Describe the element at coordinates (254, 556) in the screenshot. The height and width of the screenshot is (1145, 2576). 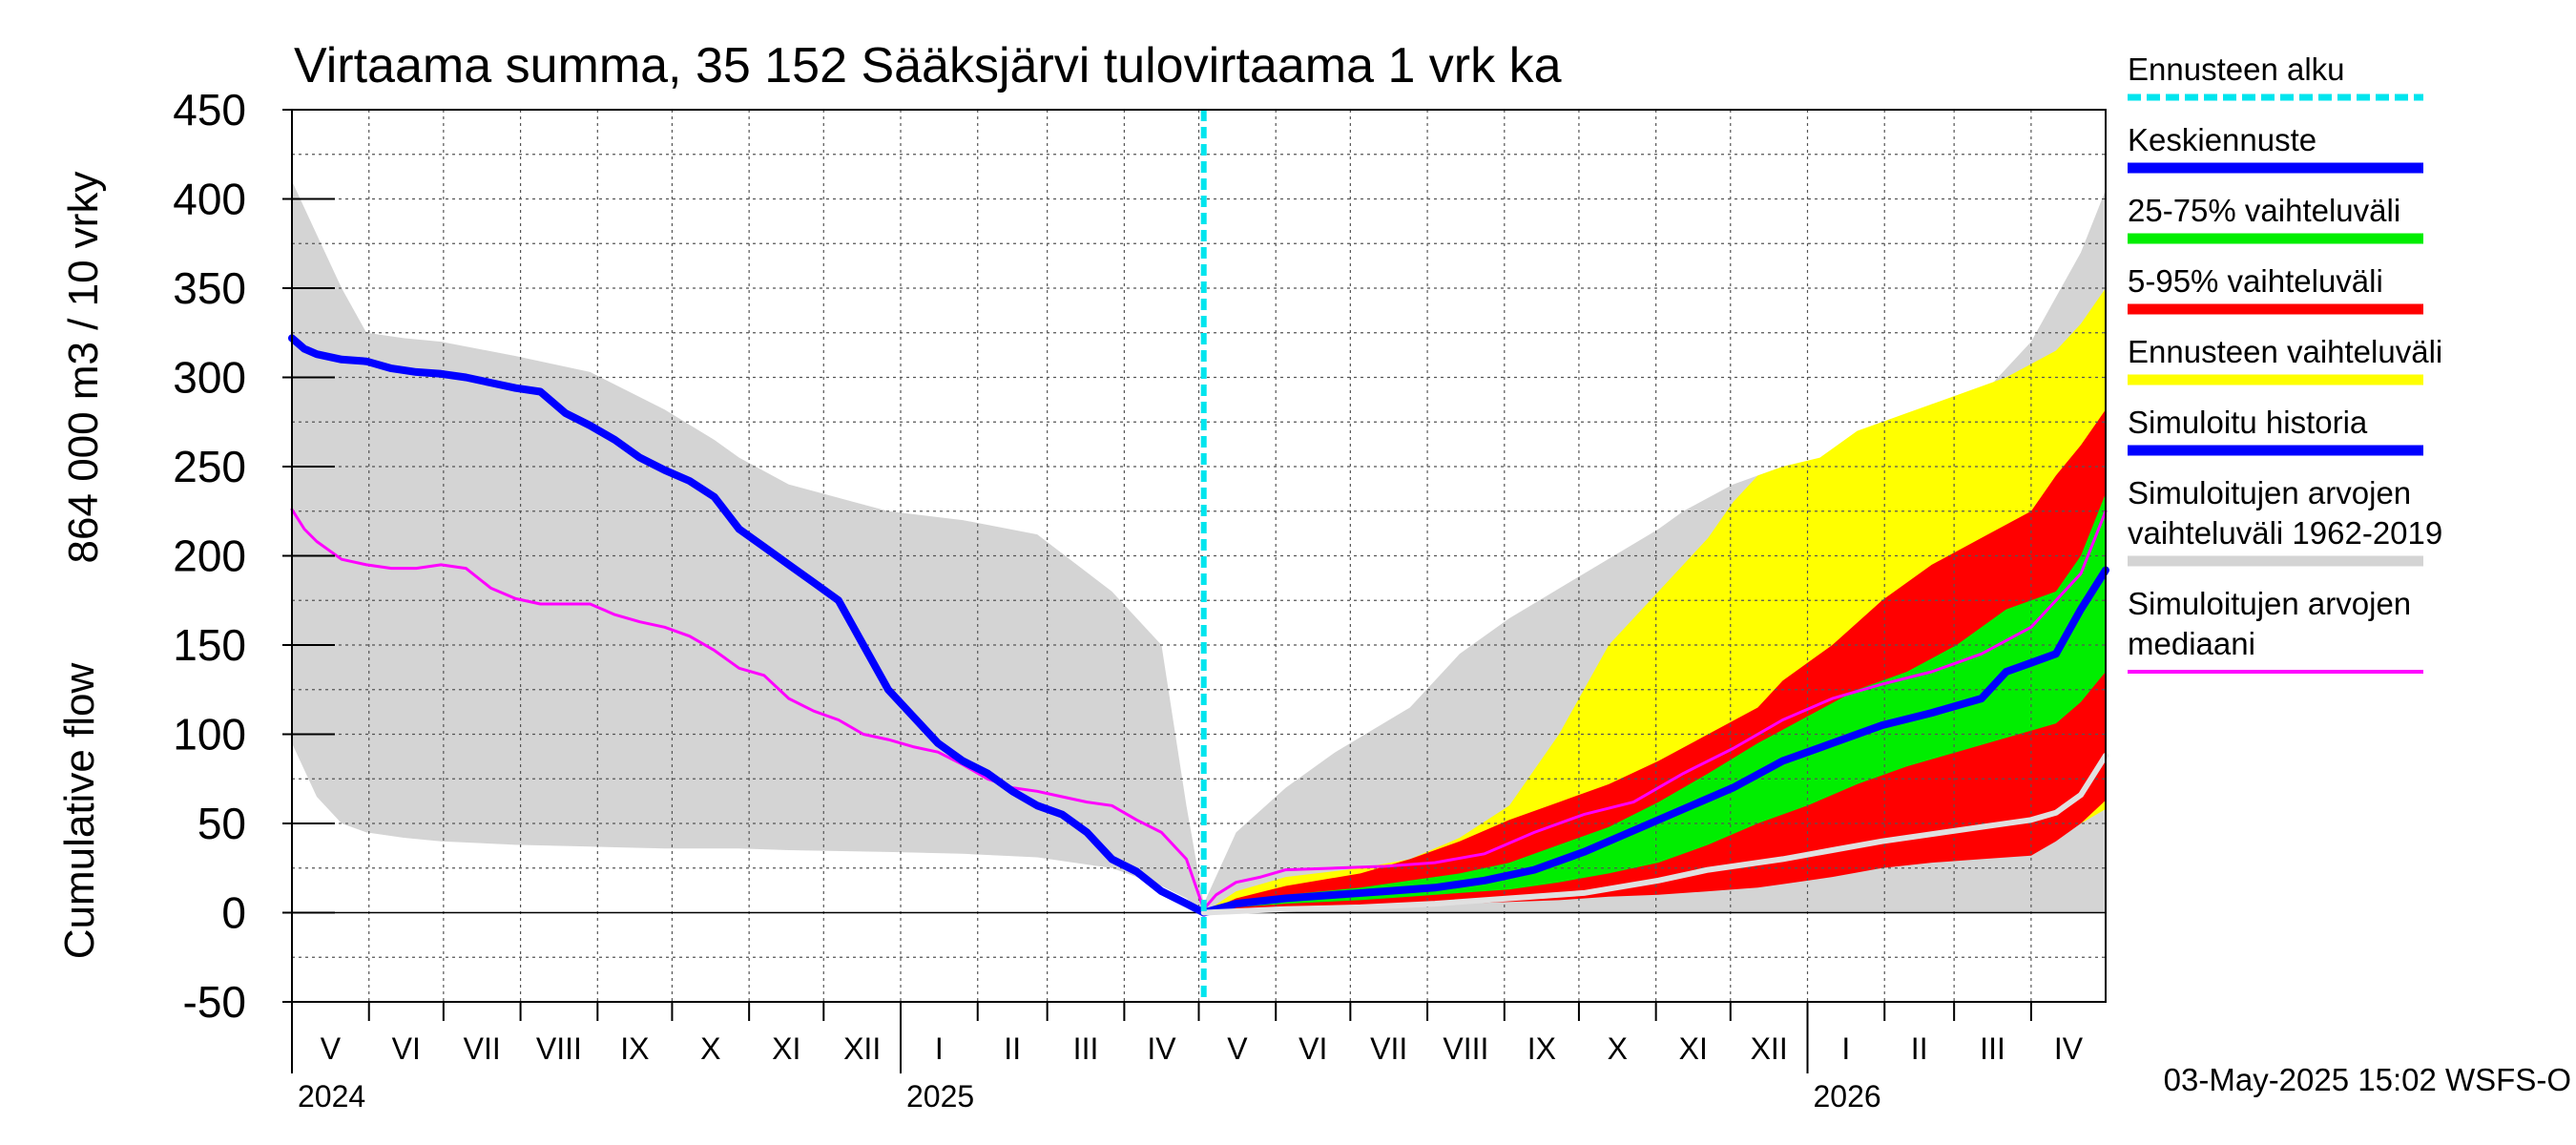
I see `y-tick-labels: -50 0 50 100 150 200 250 300 350 400 450` at that location.